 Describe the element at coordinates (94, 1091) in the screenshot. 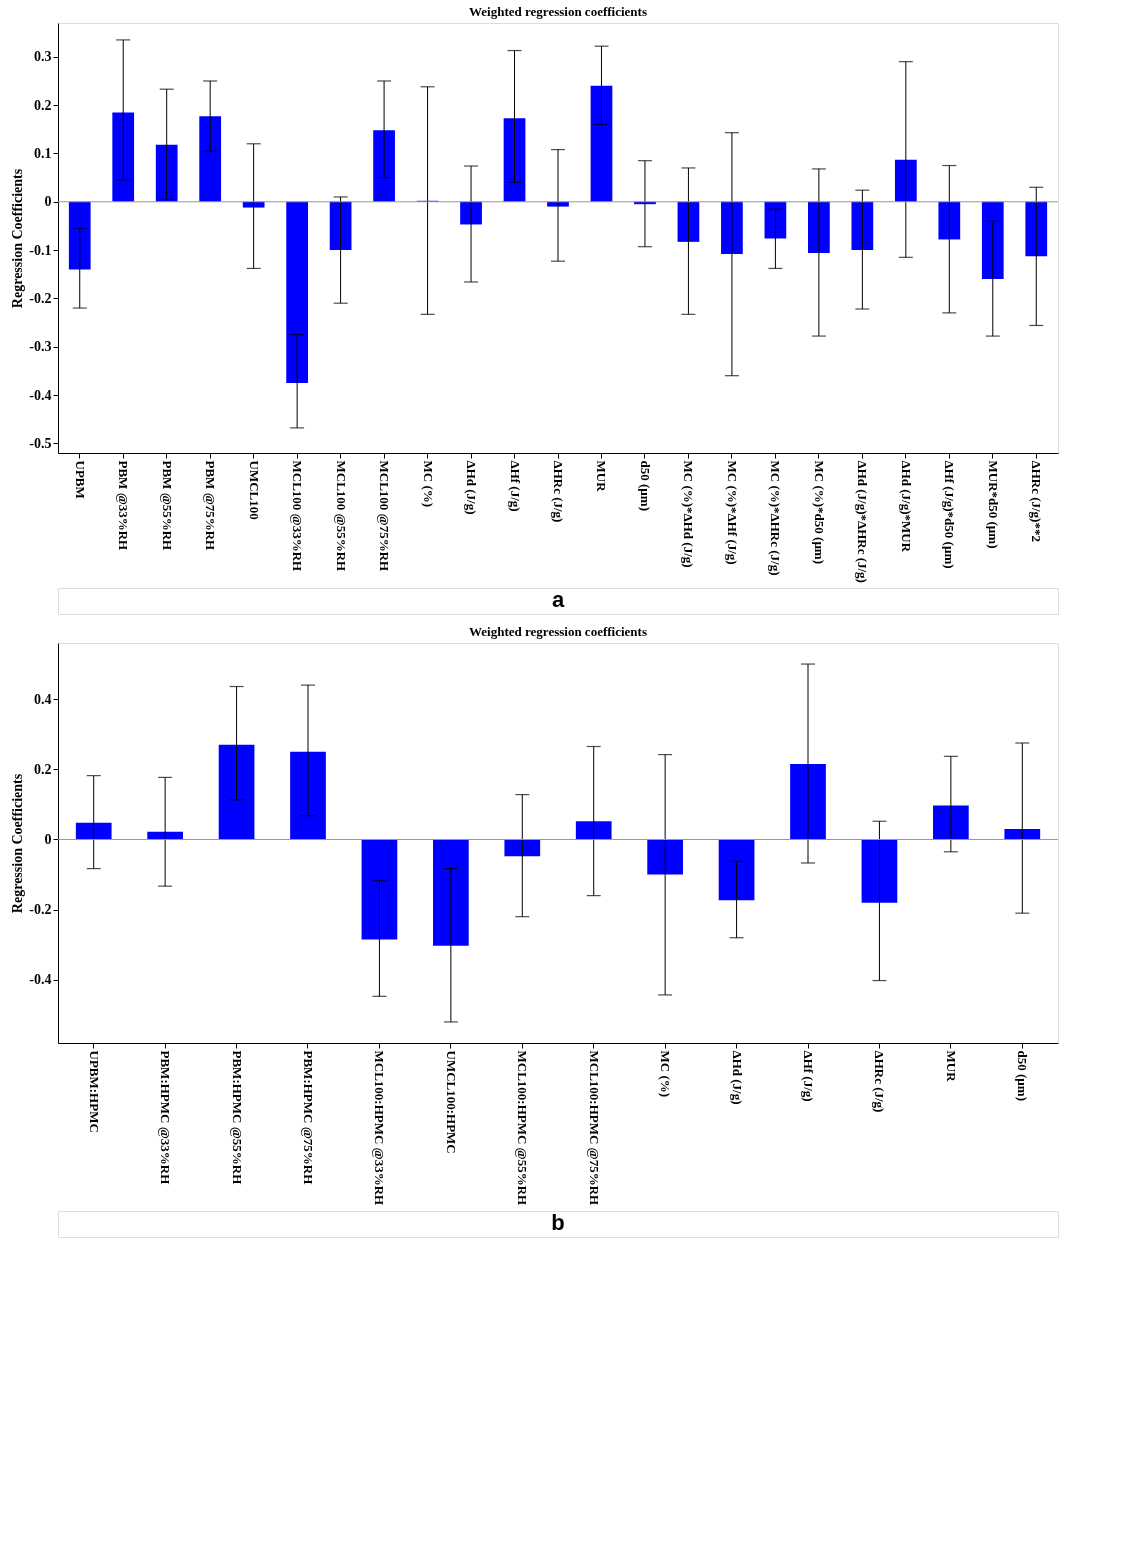

I see `x-tick-label: UPBM:HPMC` at that location.